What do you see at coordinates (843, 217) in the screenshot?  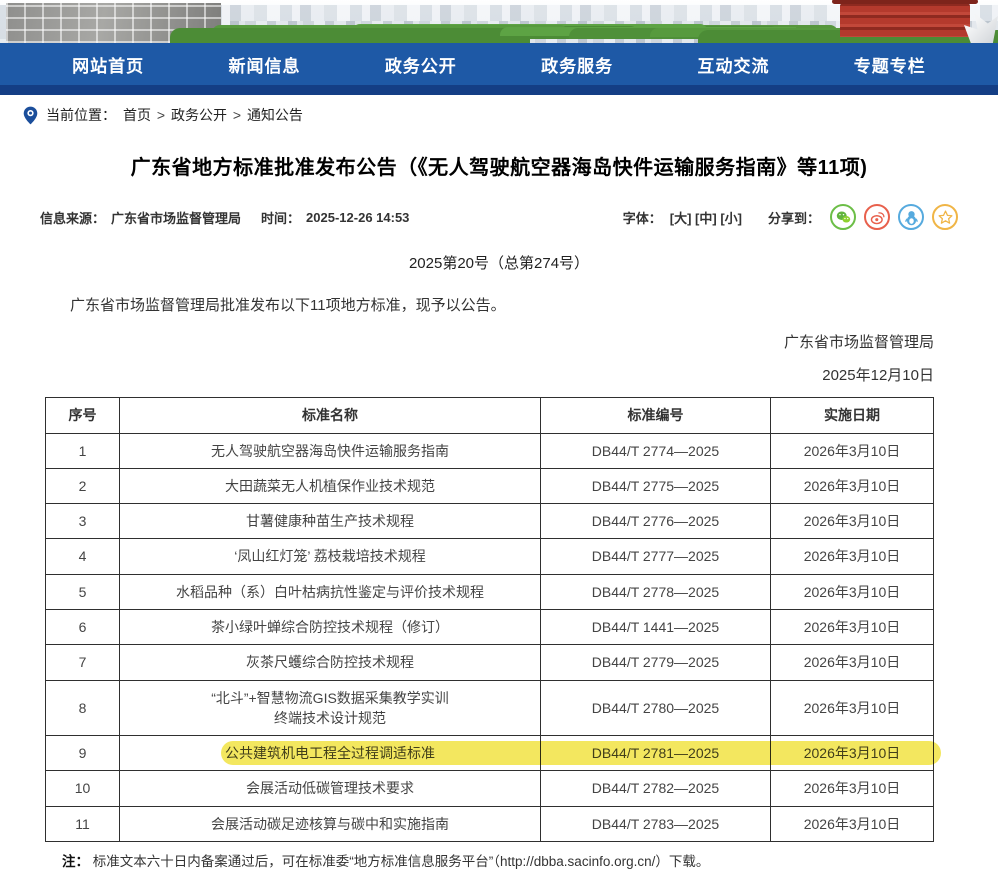 I see `share-wechat-icon` at bounding box center [843, 217].